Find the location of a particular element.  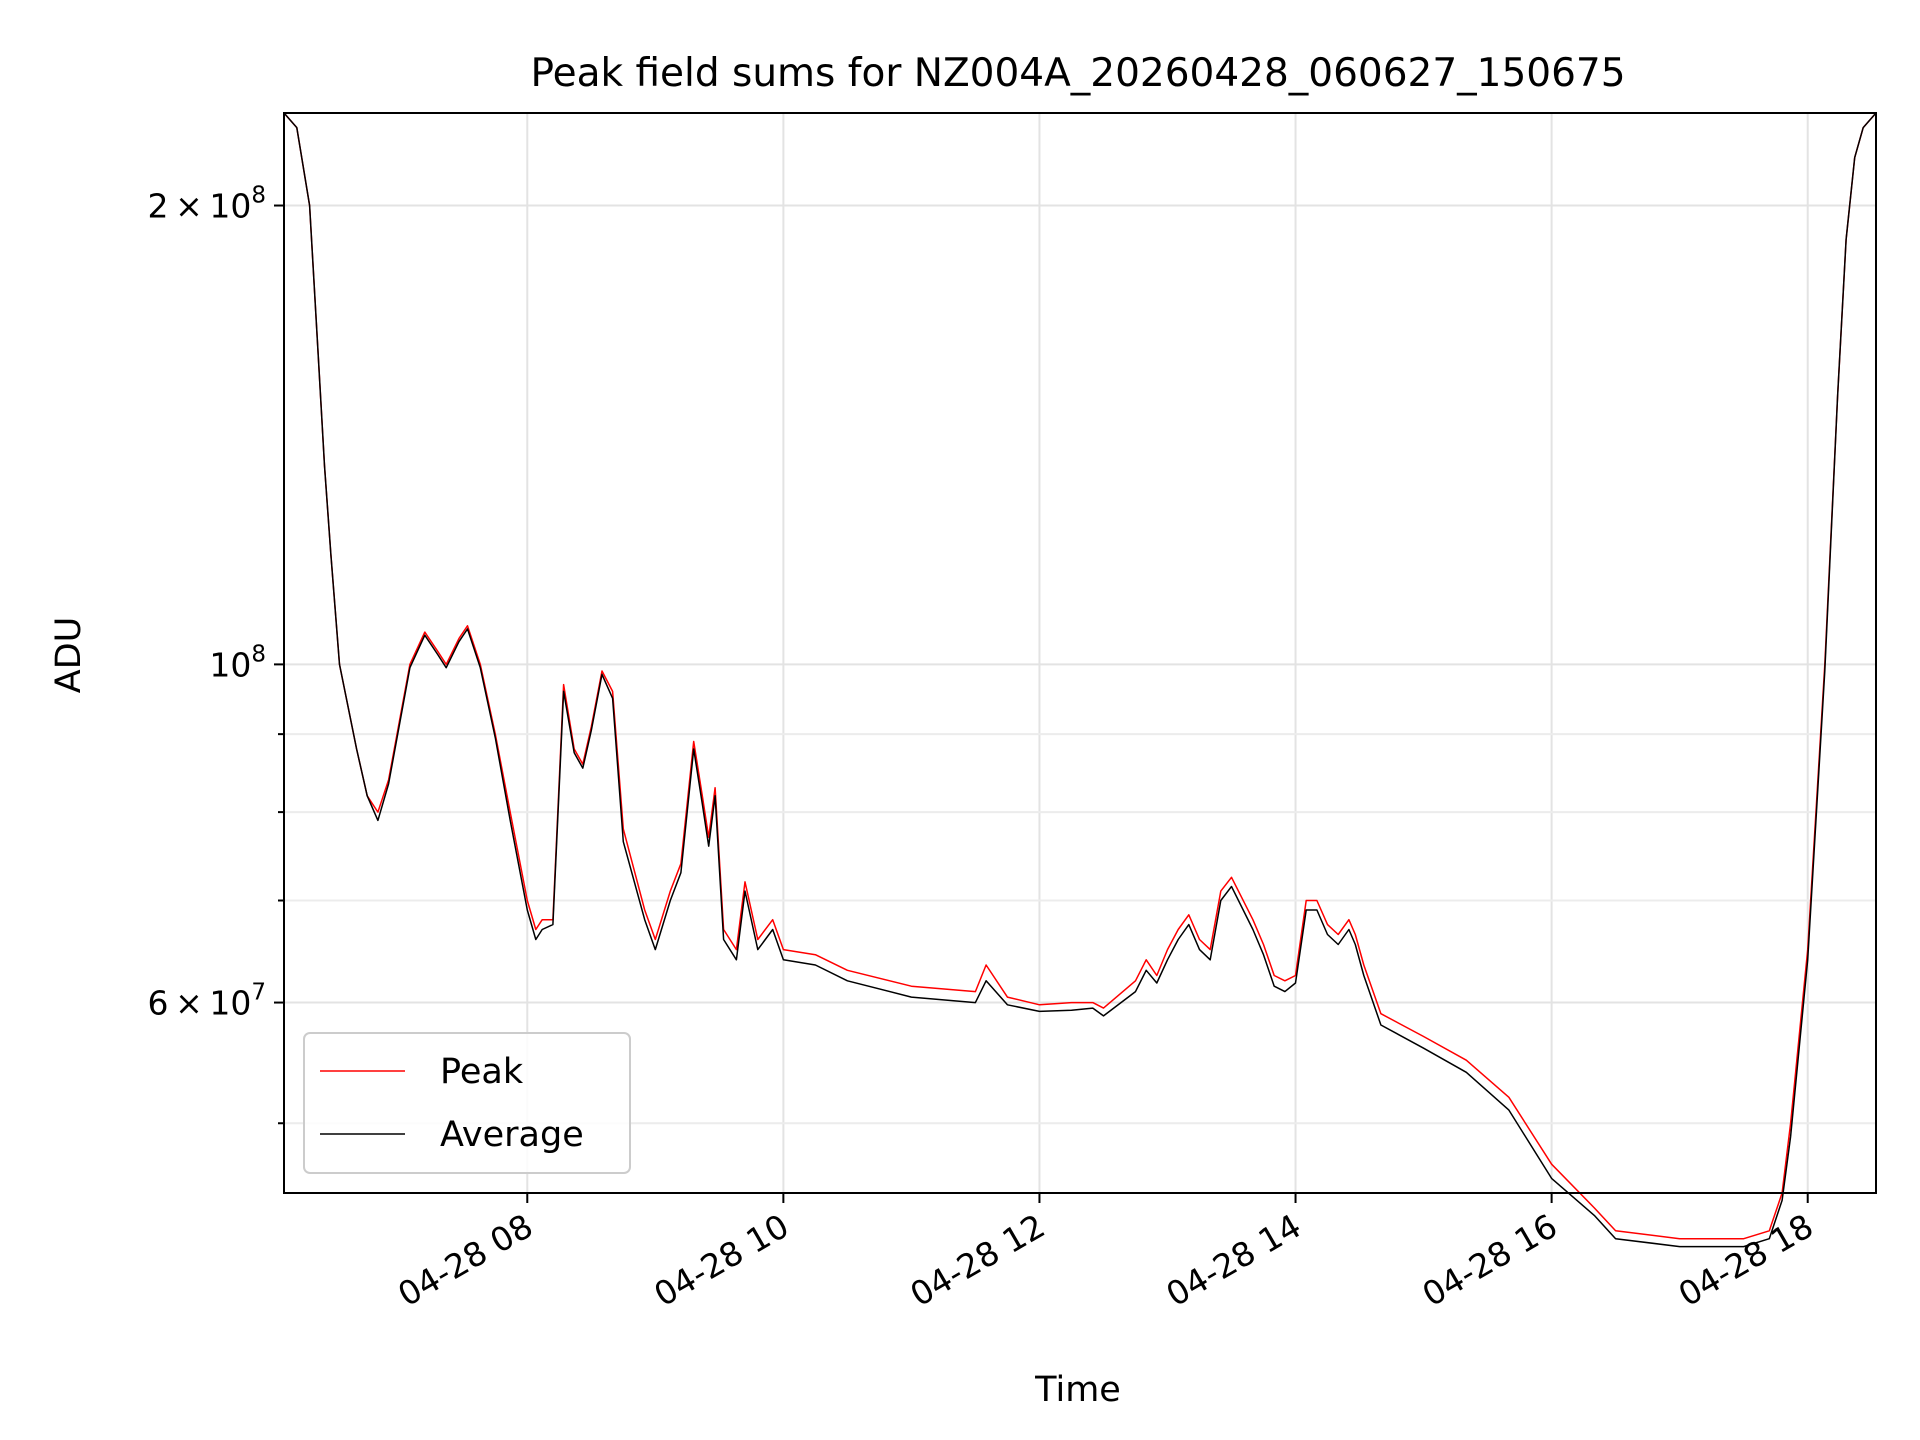

legend-box is located at coordinates (467, 1103).